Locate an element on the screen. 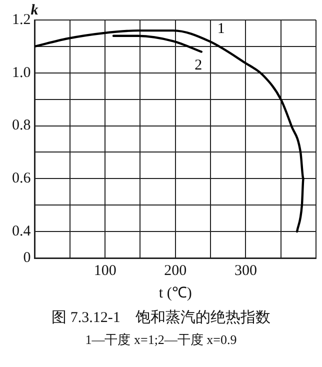 This screenshot has height=367, width=322. series-label: 1 is located at coordinates (221, 29).